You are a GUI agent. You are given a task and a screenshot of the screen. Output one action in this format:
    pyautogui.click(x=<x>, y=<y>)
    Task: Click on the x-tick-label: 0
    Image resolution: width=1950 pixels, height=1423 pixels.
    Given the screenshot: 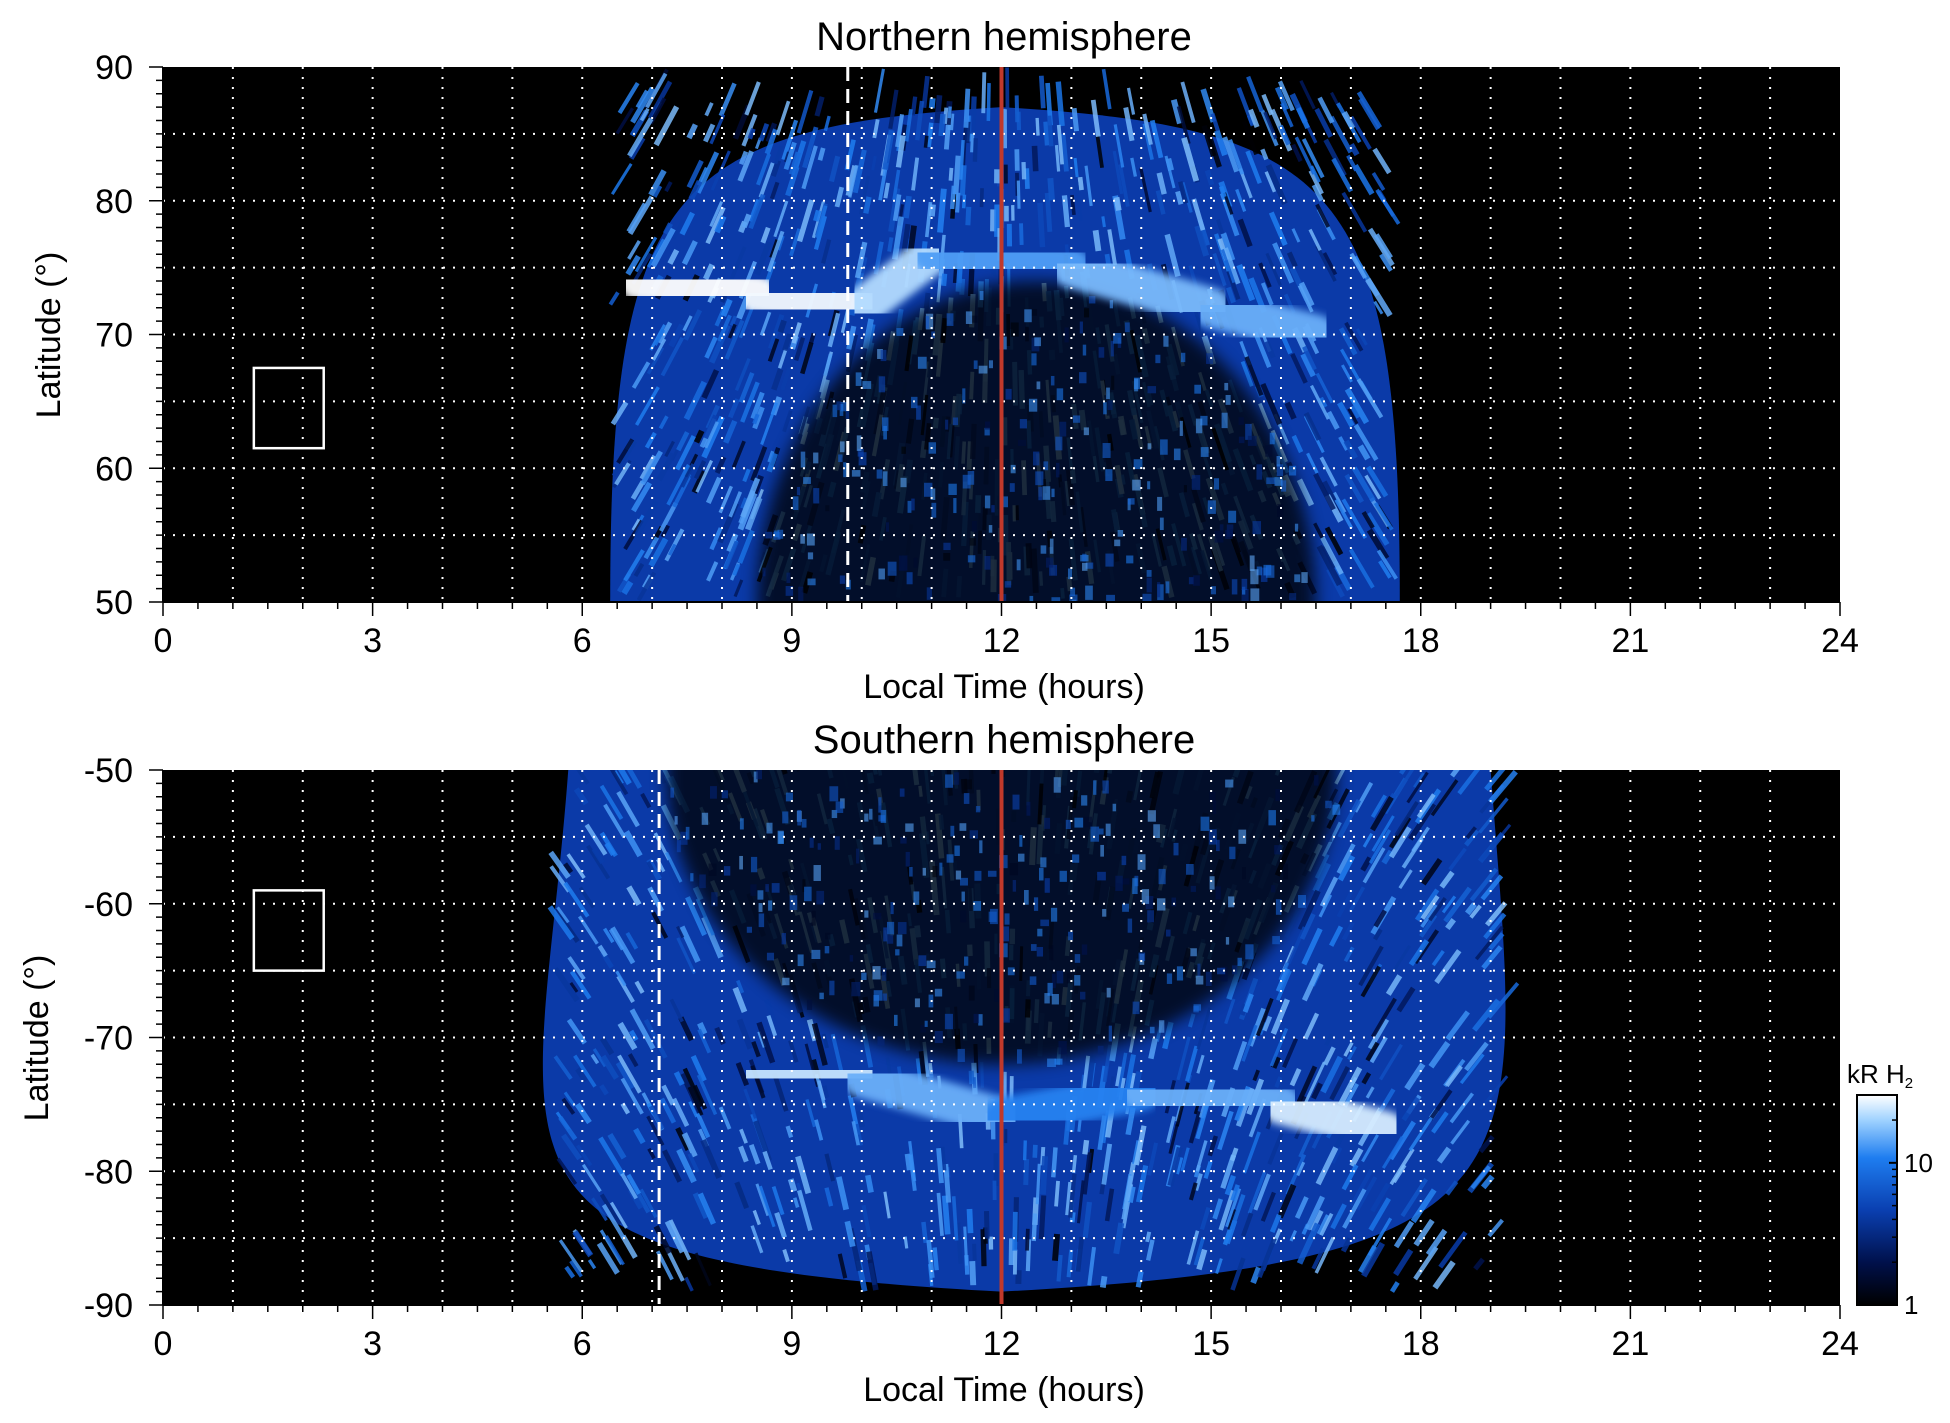 What is the action you would take?
    pyautogui.click(x=163, y=641)
    